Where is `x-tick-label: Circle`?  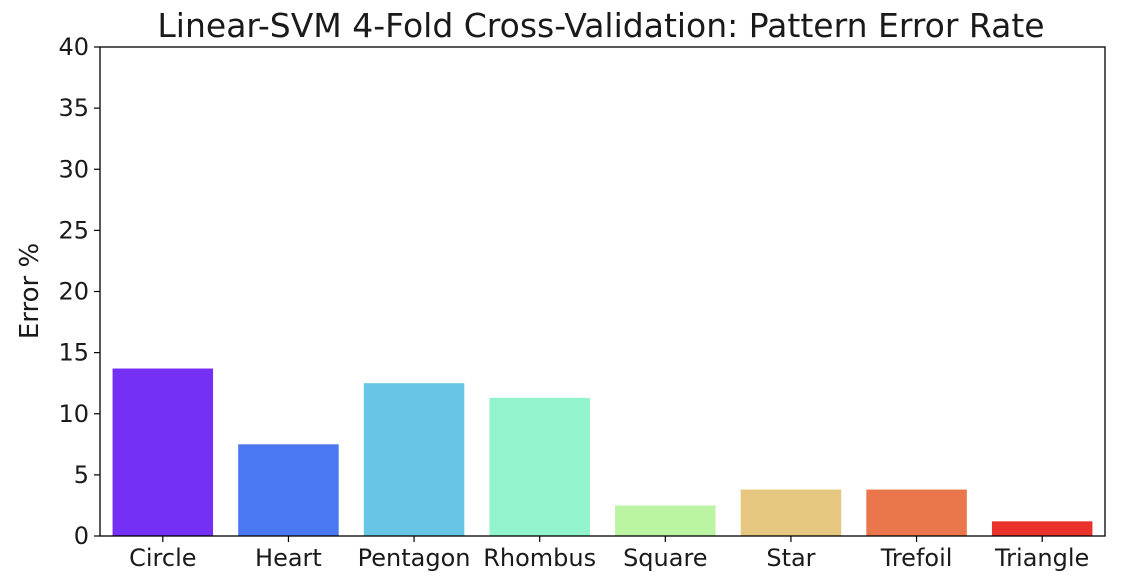
x-tick-label: Circle is located at coordinates (162, 558).